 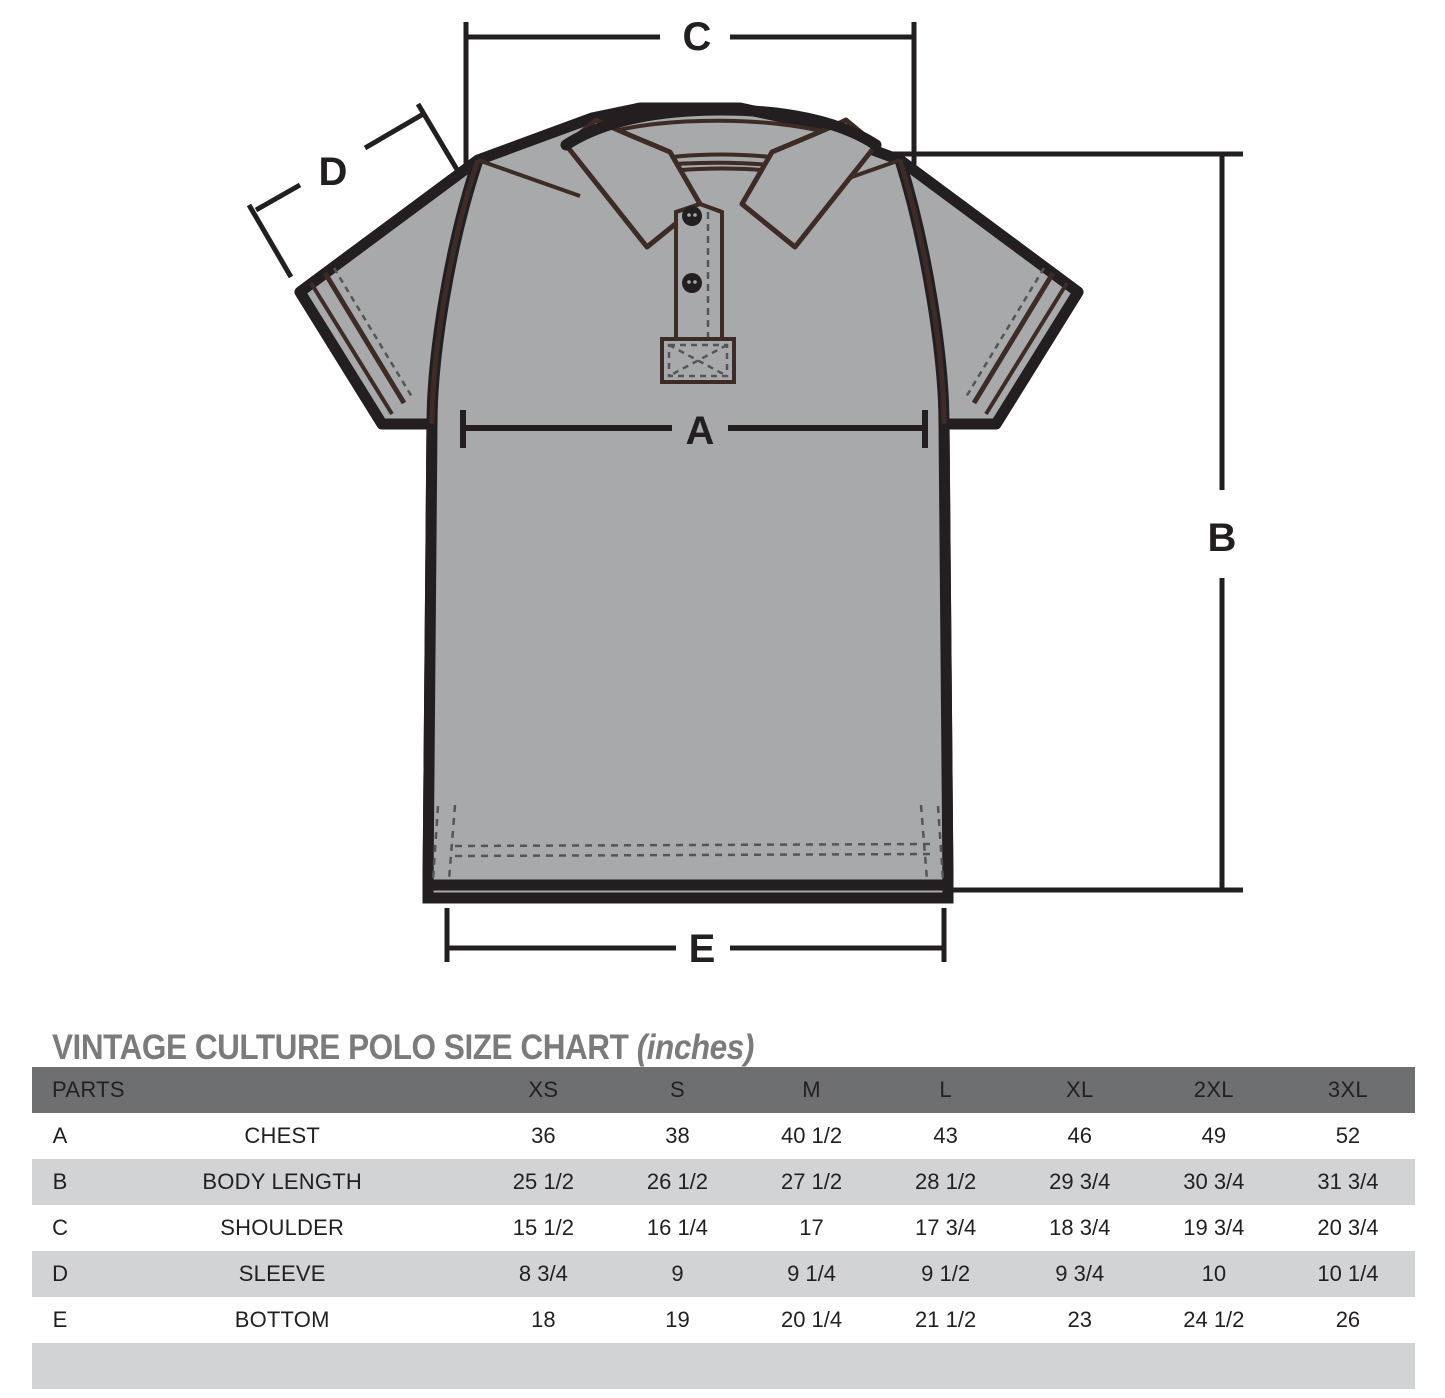 What do you see at coordinates (1079, 1135) in the screenshot?
I see `cell-chest-xl: 46` at bounding box center [1079, 1135].